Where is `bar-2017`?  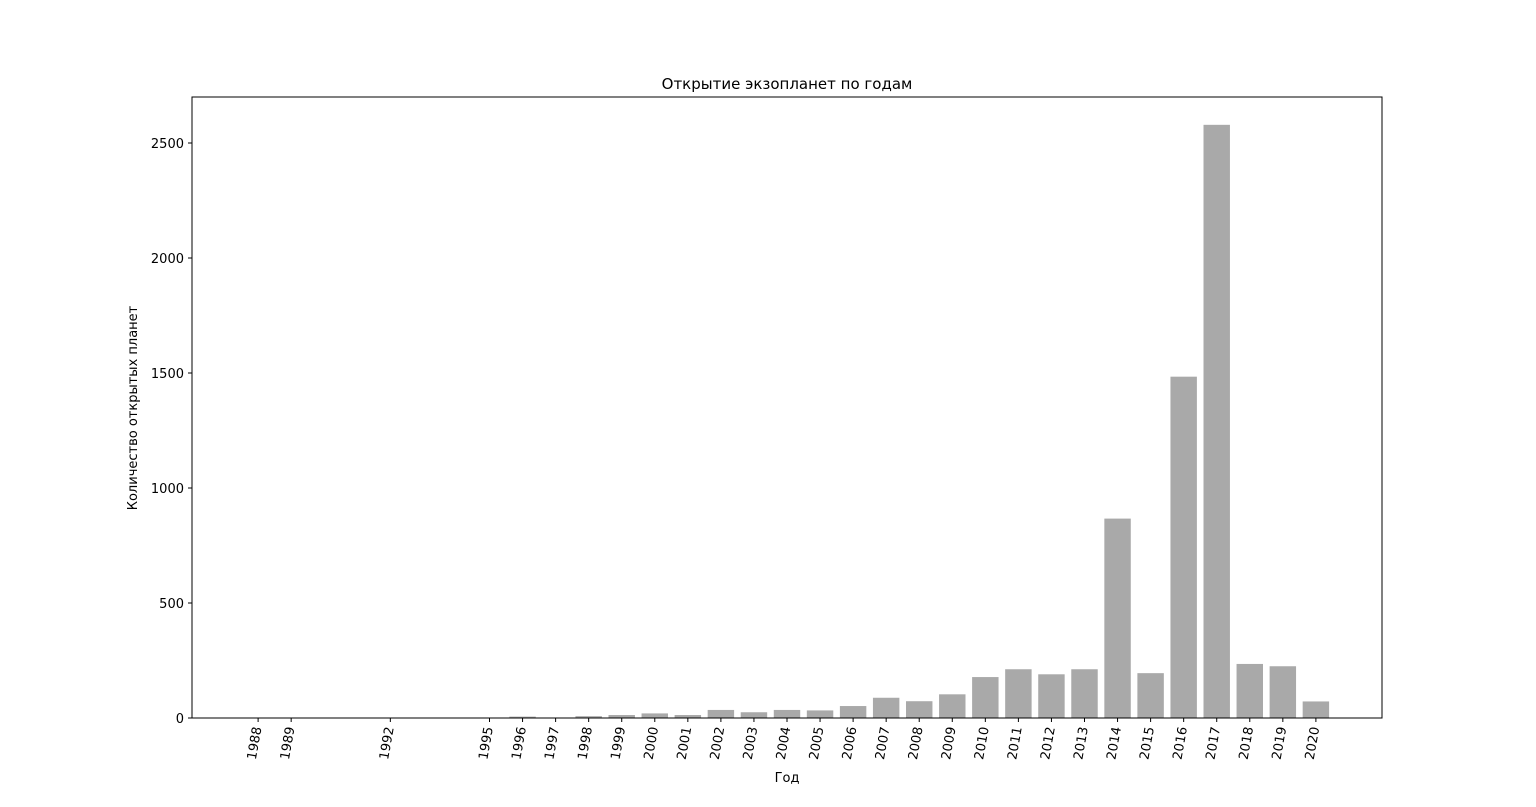
bar-2017 is located at coordinates (1216, 421).